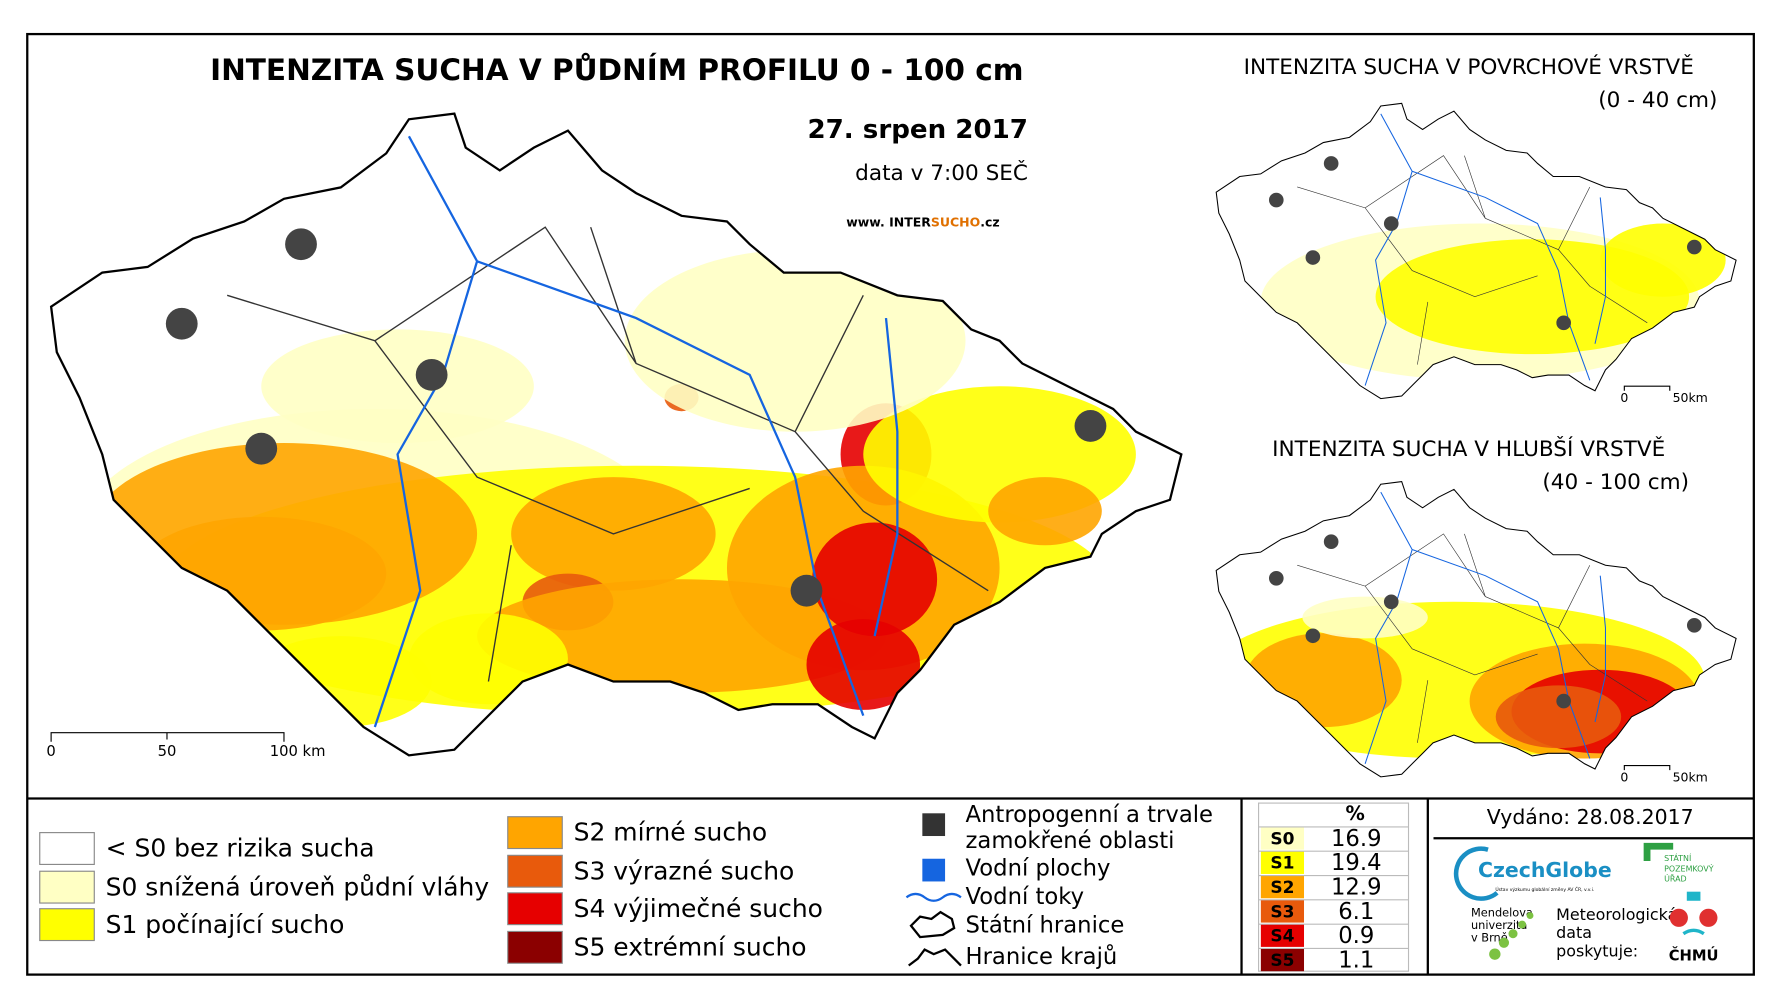  What do you see at coordinates (1469, 67) in the screenshot?
I see `inset-title: INTENZITA SUCHA V POVRCHOVÉ VRSTVĚ` at bounding box center [1469, 67].